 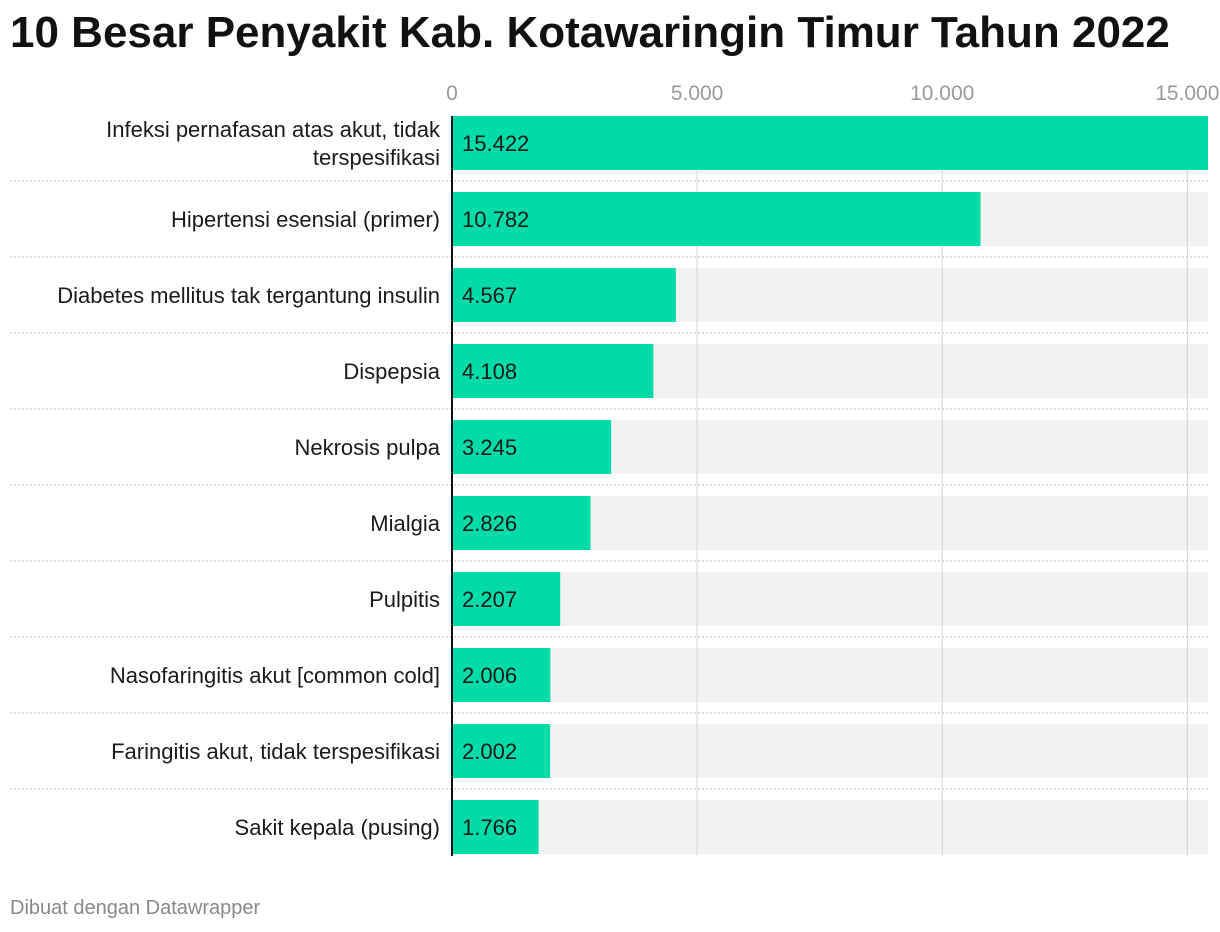 I want to click on bar-value-label: 10.782, so click(x=495, y=219).